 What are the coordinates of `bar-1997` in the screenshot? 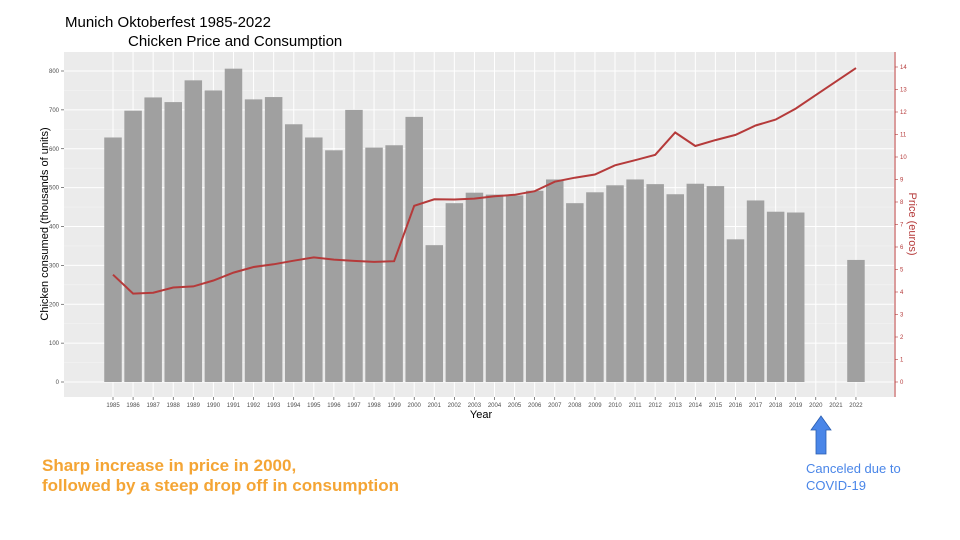 It's located at (354, 245).